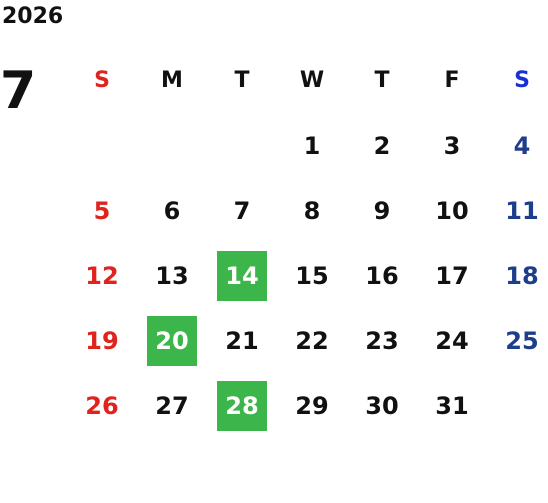 This screenshot has height=503, width=548. Describe the element at coordinates (522, 340) in the screenshot. I see `day-number: 25` at that location.